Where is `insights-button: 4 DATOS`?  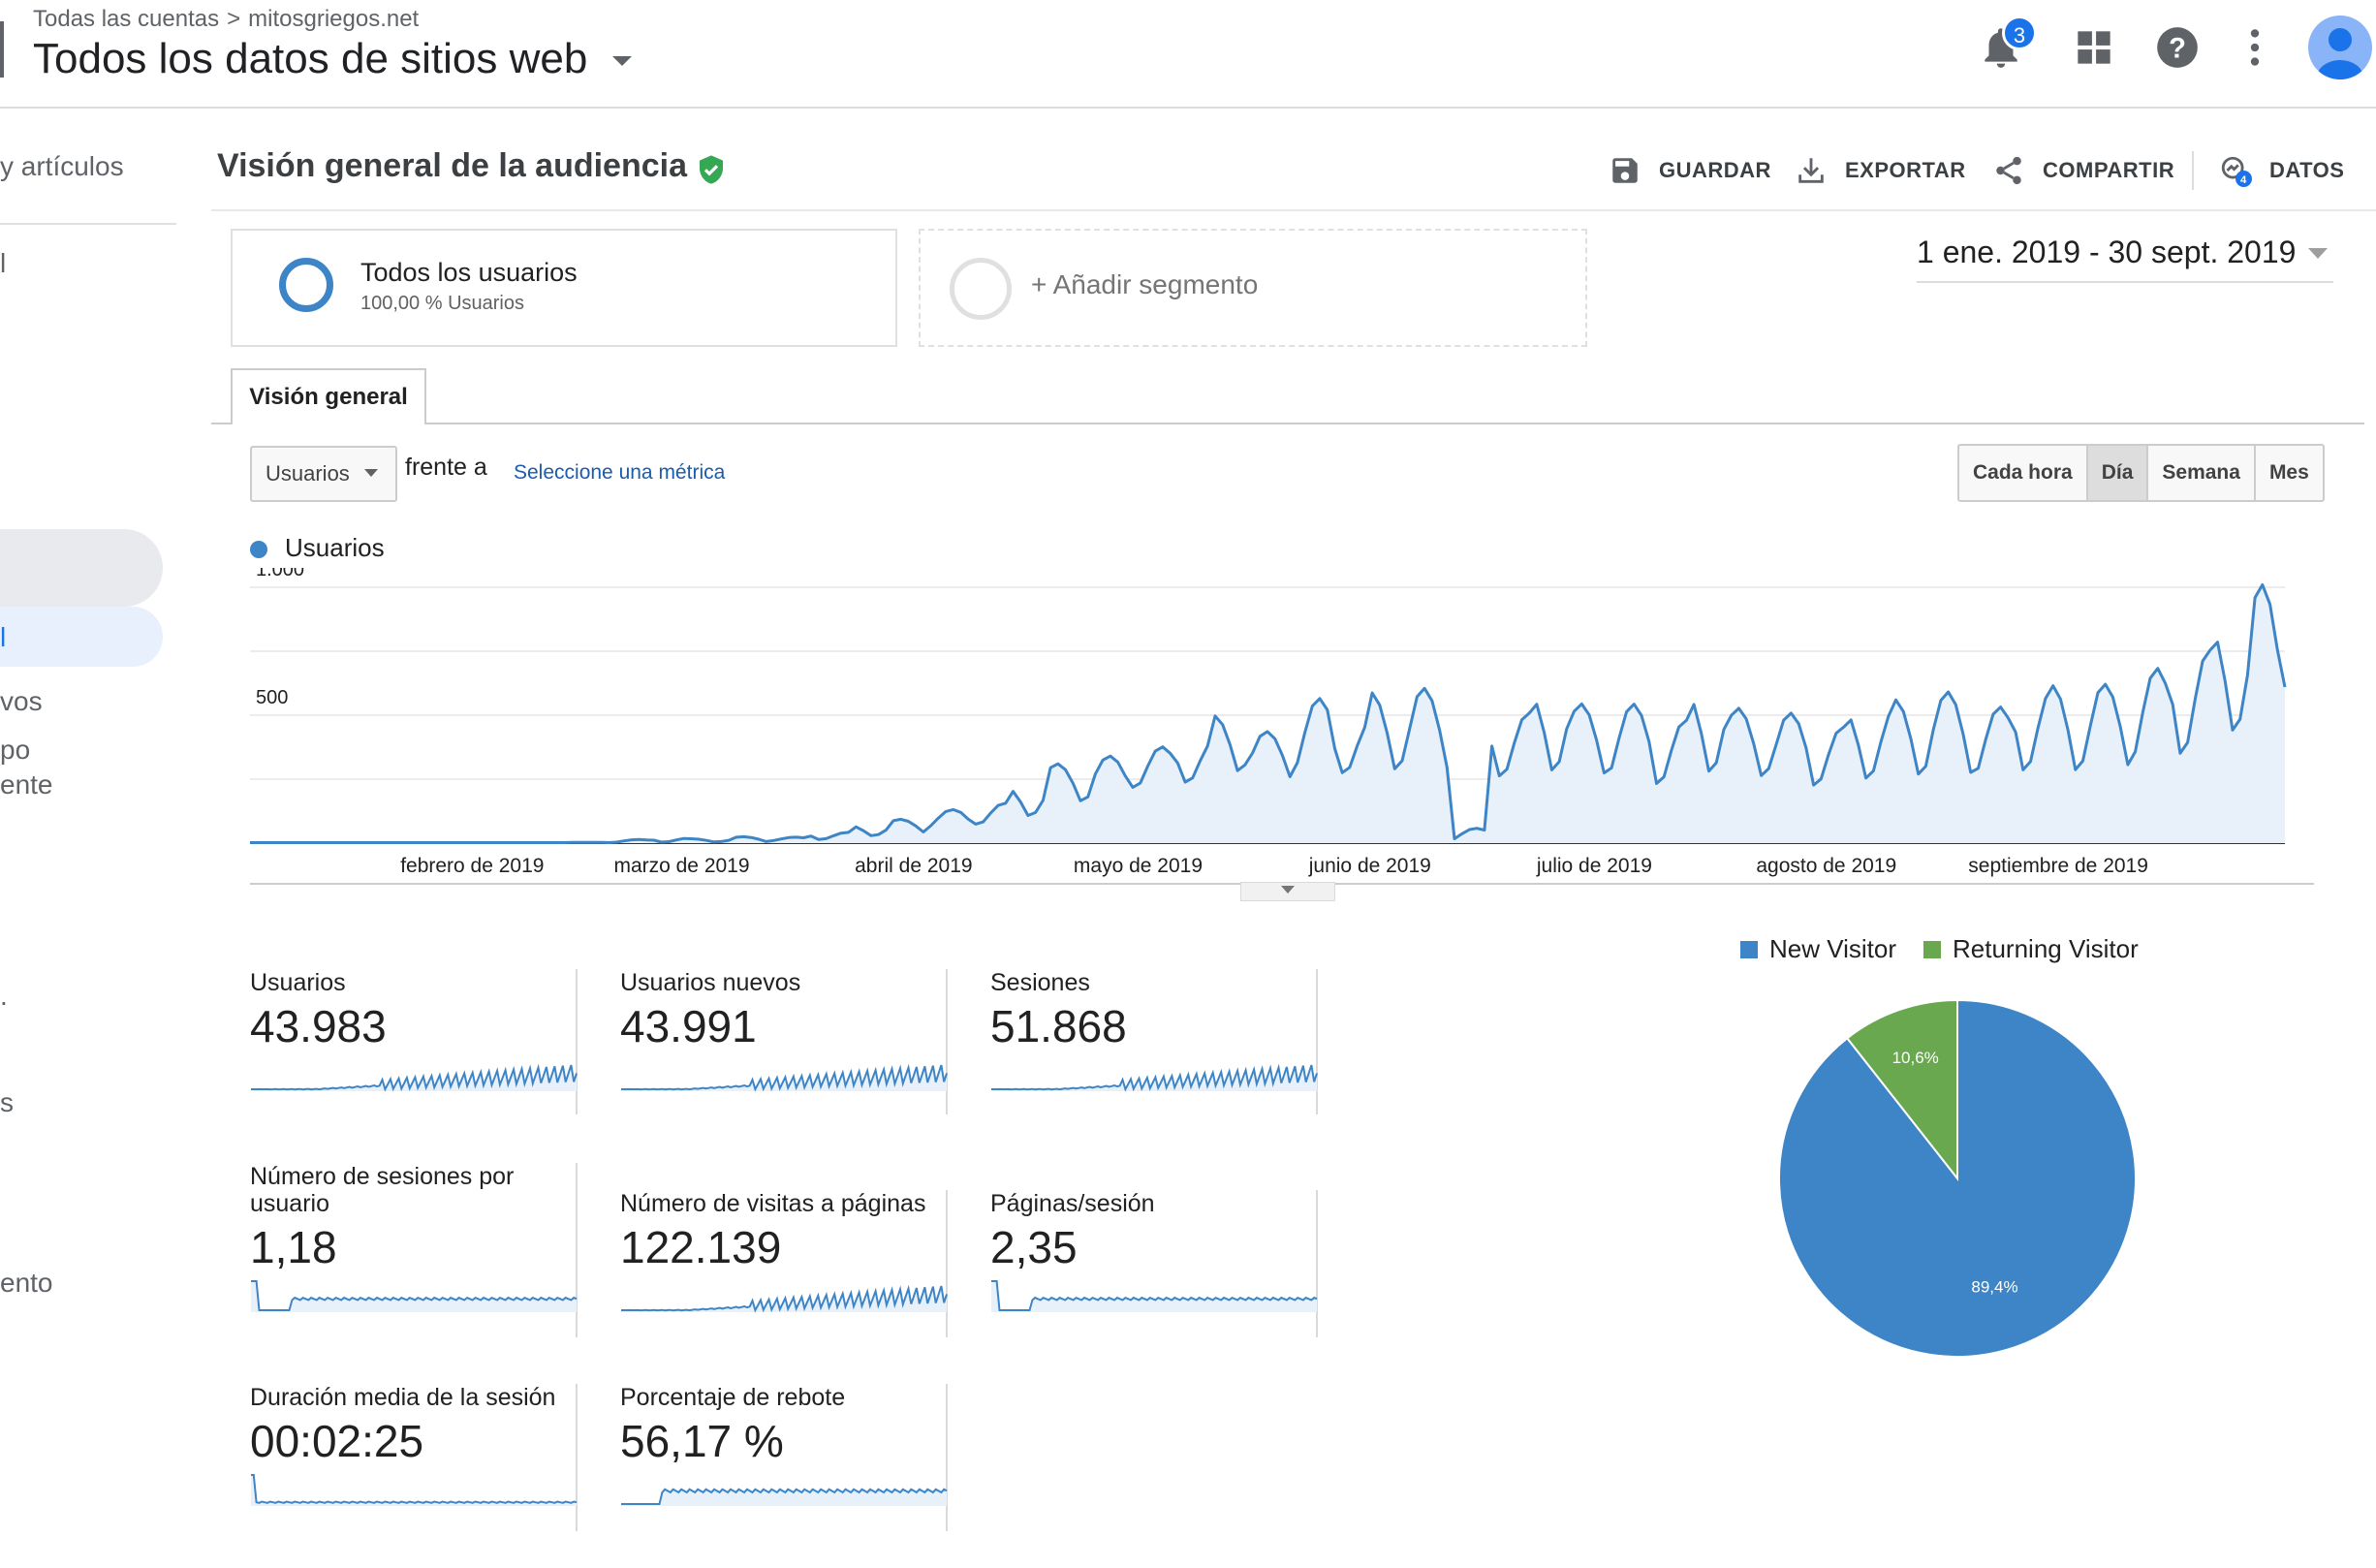
insights-button: 4 DATOS is located at coordinates (2282, 171).